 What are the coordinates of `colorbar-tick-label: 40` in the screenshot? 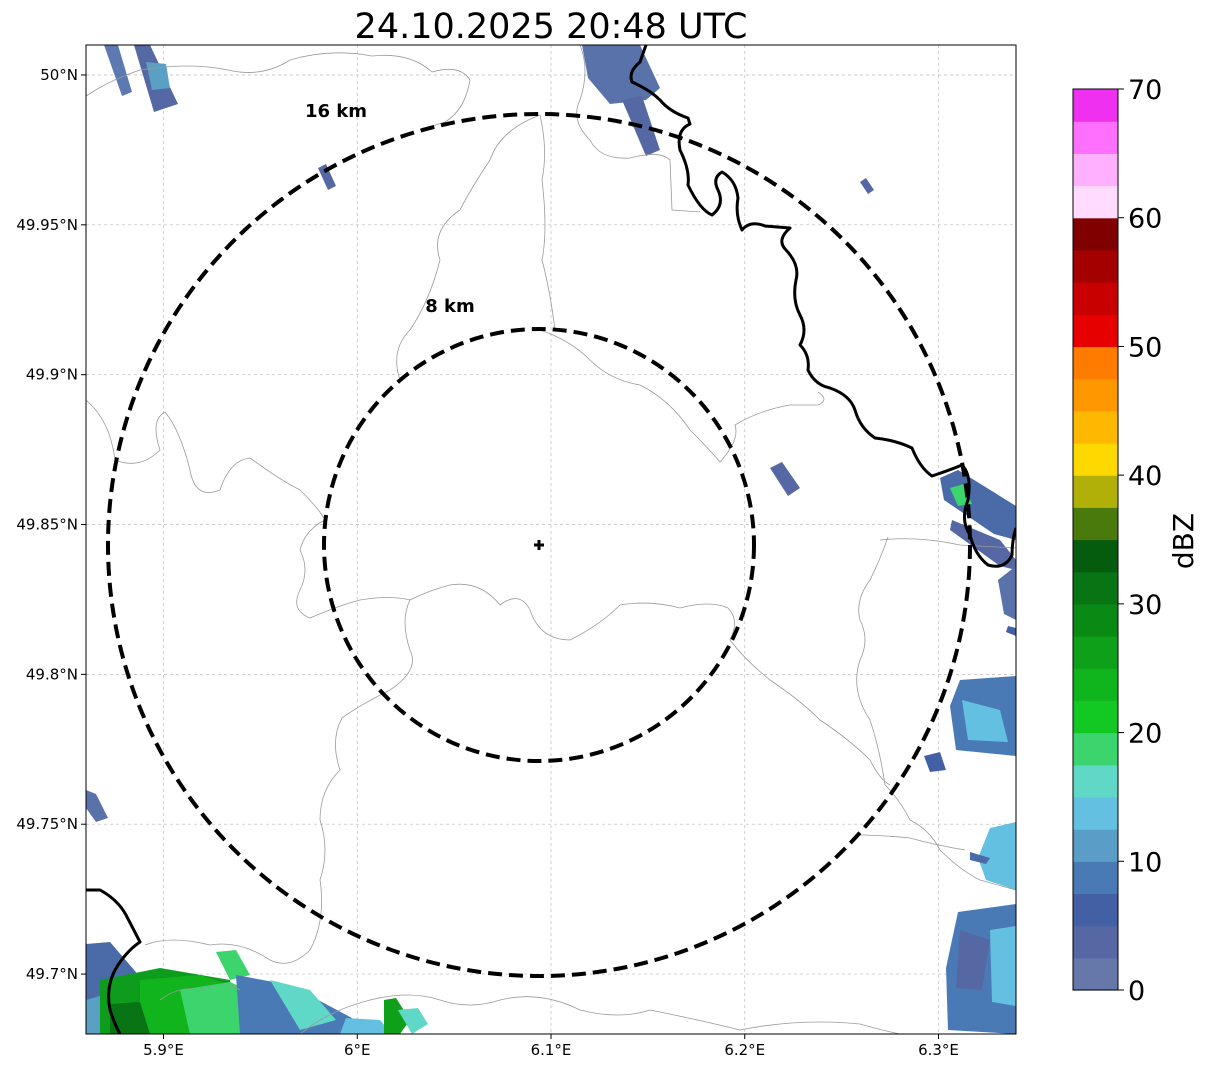 It's located at (1145, 476).